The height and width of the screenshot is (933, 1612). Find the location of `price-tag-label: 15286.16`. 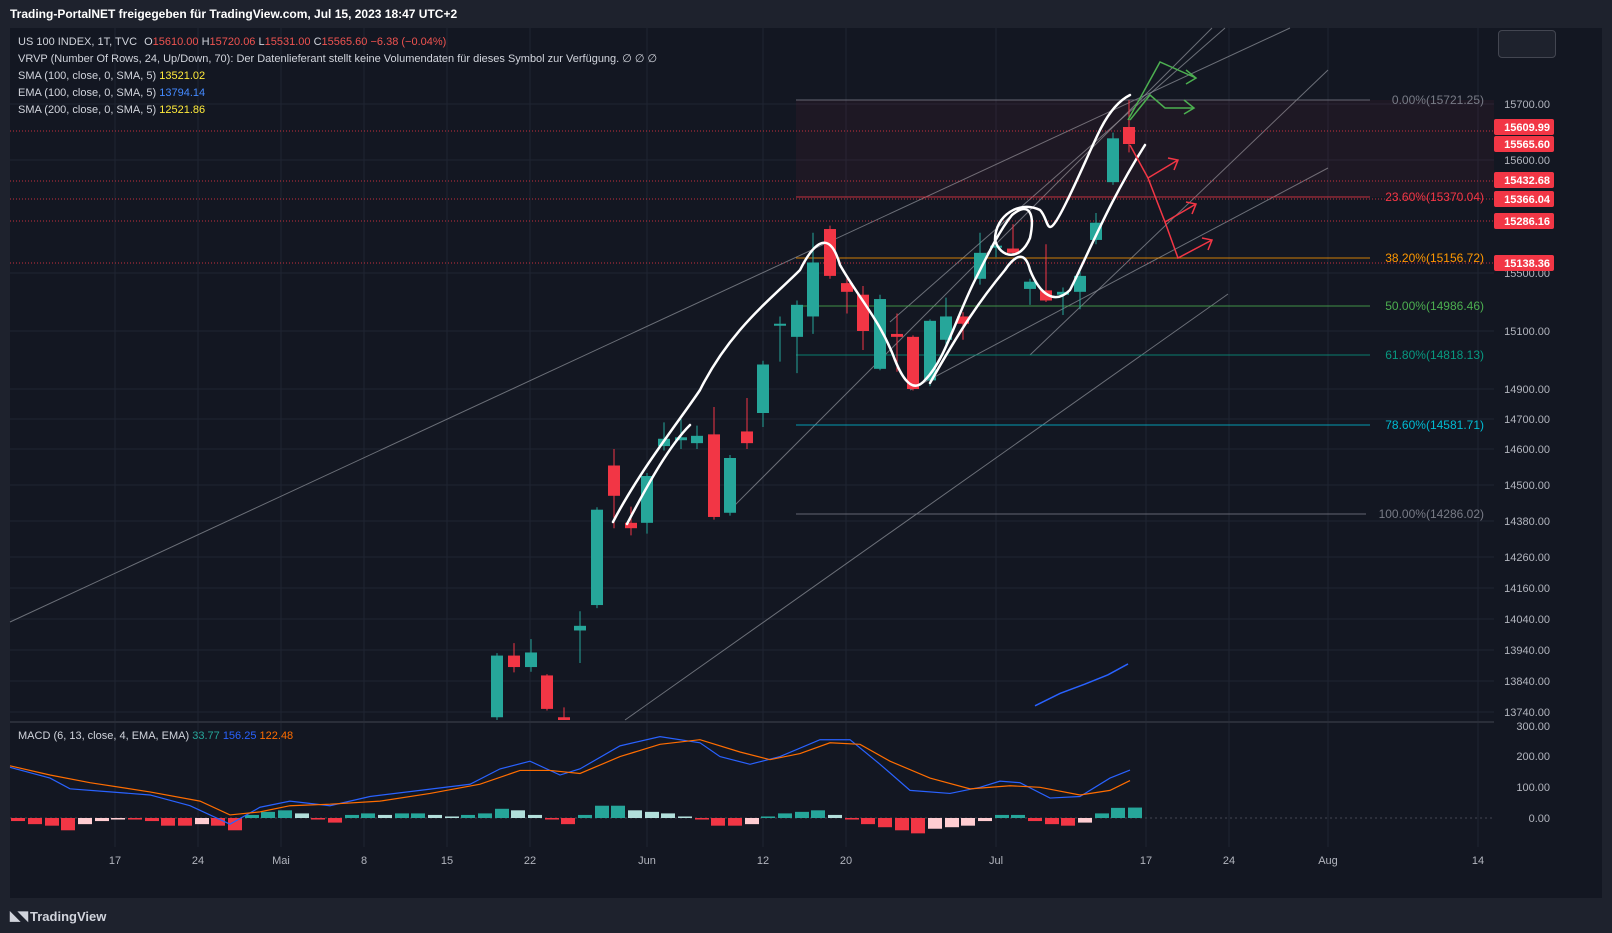

price-tag-label: 15286.16 is located at coordinates (1527, 222).